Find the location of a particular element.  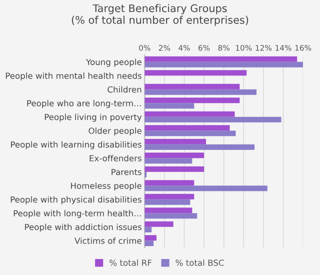

y-tick-label: Older people is located at coordinates (115, 131).